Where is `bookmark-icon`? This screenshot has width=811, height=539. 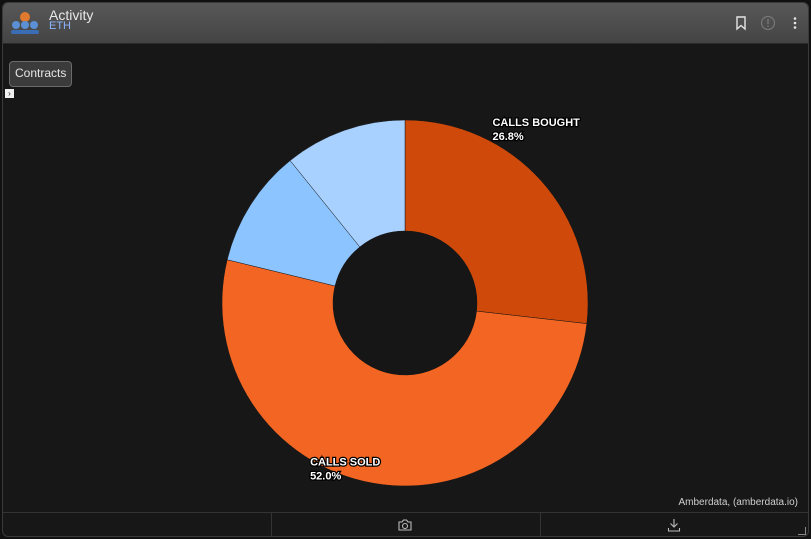
bookmark-icon is located at coordinates (741, 23).